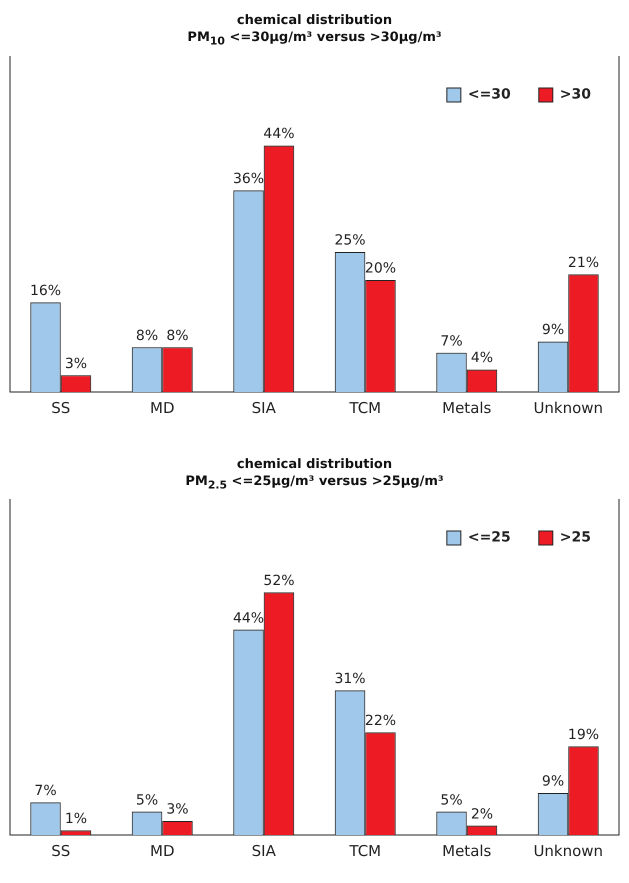  What do you see at coordinates (314, 483) in the screenshot?
I see `chart-subtitle: PM$_{2.5}$ <=25μg/m³ versus >25μg/m³` at bounding box center [314, 483].